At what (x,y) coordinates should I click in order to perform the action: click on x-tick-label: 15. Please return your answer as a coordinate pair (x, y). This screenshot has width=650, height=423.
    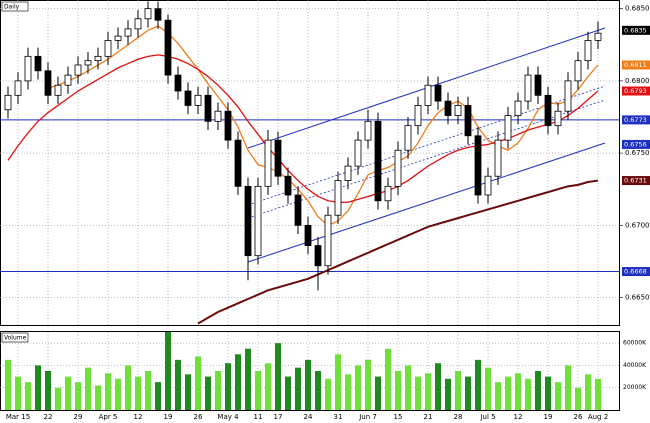
    Looking at the image, I should click on (398, 417).